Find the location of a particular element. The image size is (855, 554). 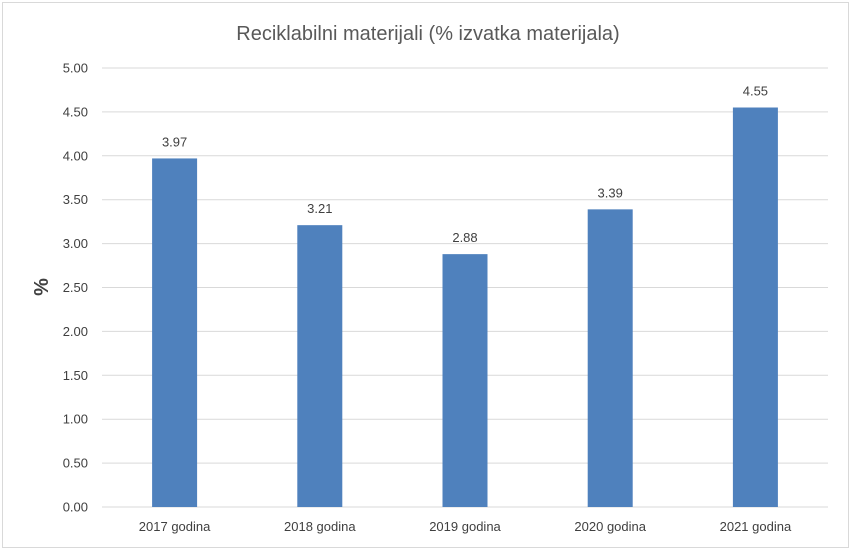

y-tick-label: 2.00 is located at coordinates (75, 331).